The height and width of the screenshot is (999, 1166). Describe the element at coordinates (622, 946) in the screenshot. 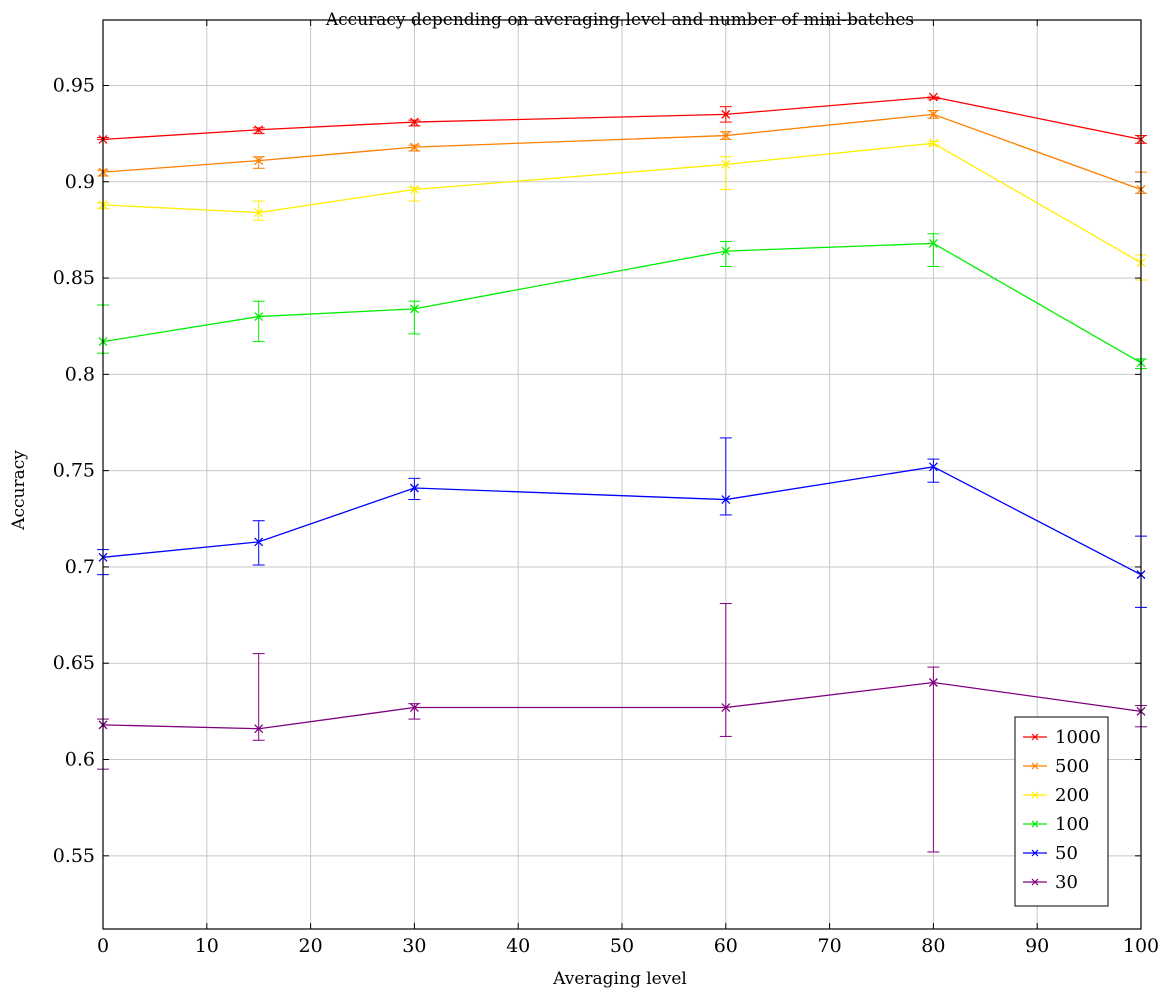

I see `x-tick-label: 50` at that location.